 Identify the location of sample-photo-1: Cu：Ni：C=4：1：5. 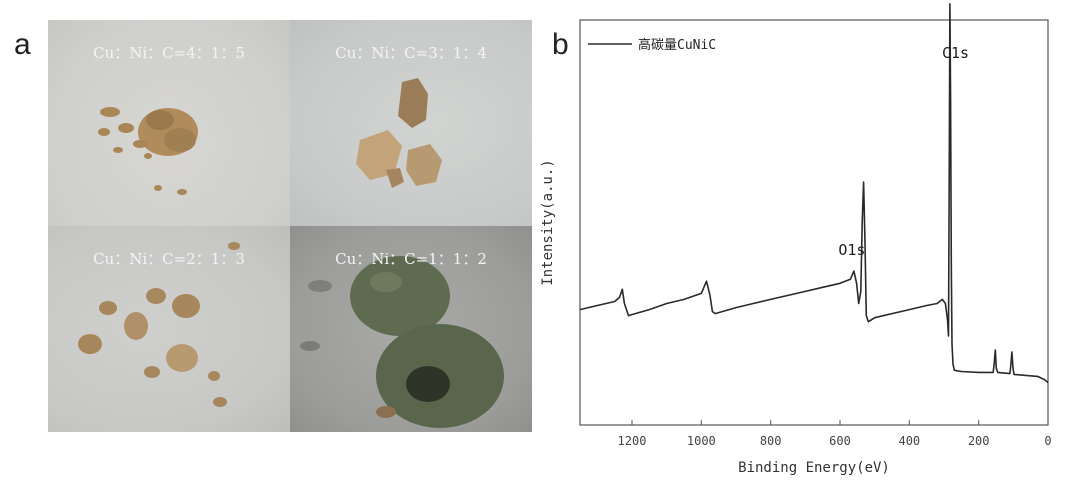
(169, 123).